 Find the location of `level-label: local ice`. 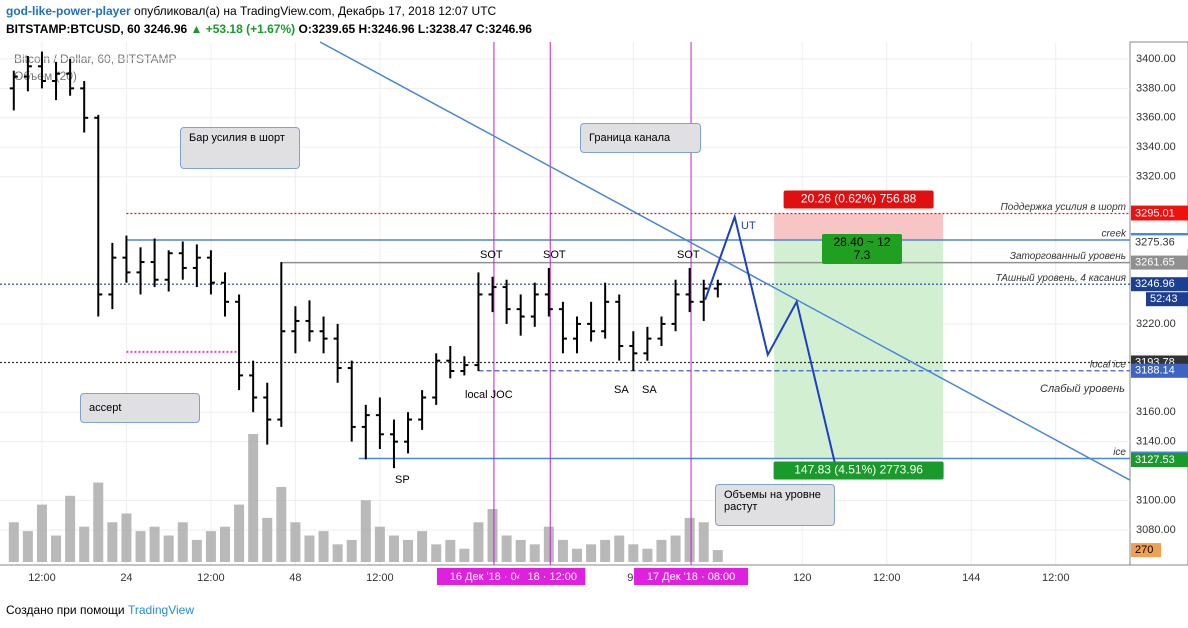

level-label: local ice is located at coordinates (1108, 364).